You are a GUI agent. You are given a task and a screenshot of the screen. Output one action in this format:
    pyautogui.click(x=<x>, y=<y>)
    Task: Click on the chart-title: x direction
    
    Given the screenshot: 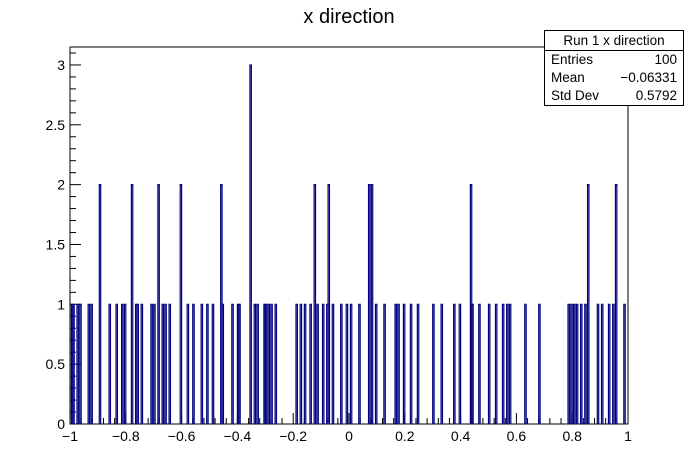 What is the action you would take?
    pyautogui.click(x=348, y=17)
    